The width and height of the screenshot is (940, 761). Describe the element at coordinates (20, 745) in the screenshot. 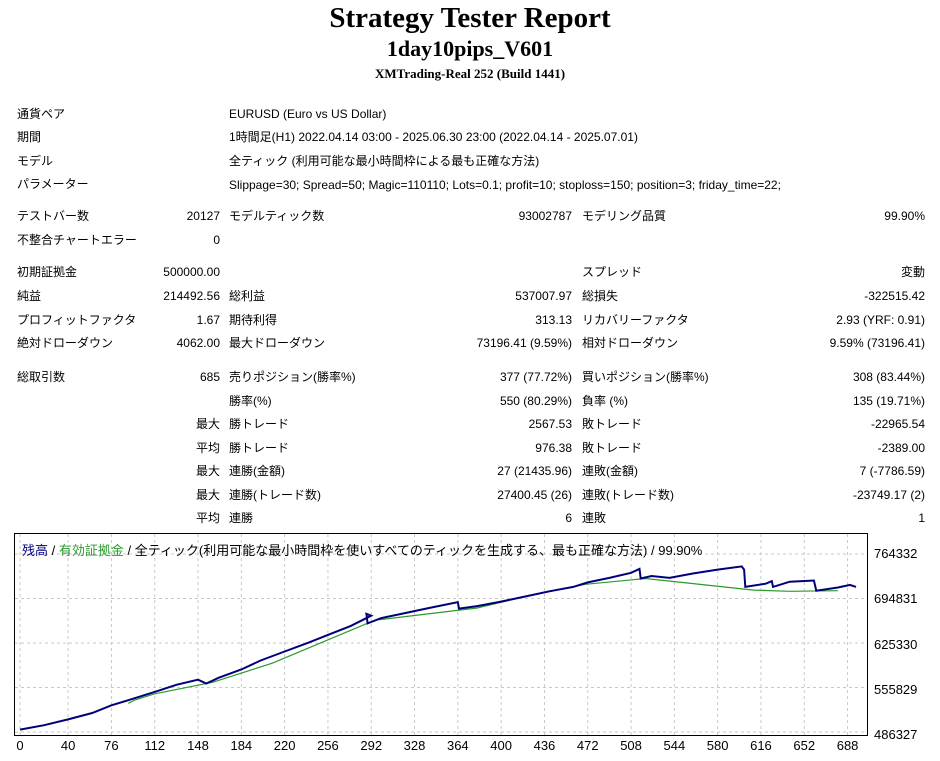

I see `x-tick-label: 0` at that location.